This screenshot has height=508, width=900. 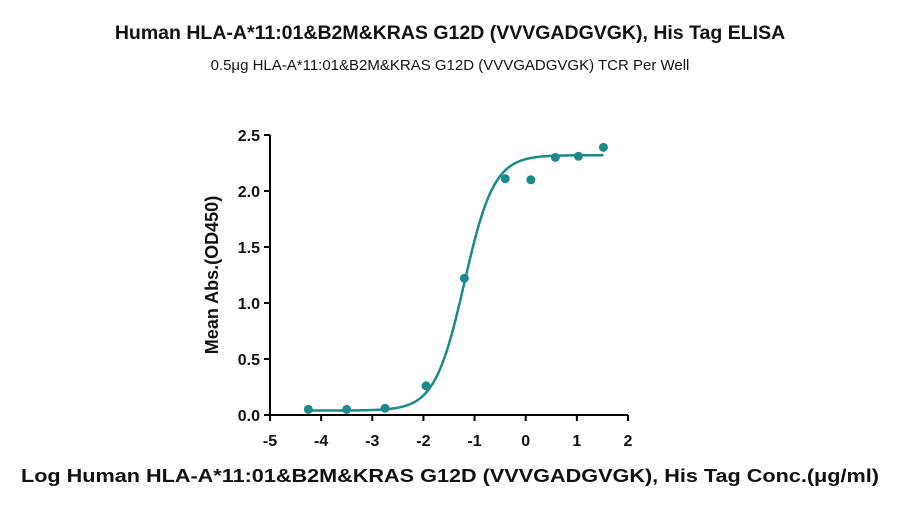 What do you see at coordinates (249, 304) in the screenshot?
I see `y-tick-label: 1.0` at bounding box center [249, 304].